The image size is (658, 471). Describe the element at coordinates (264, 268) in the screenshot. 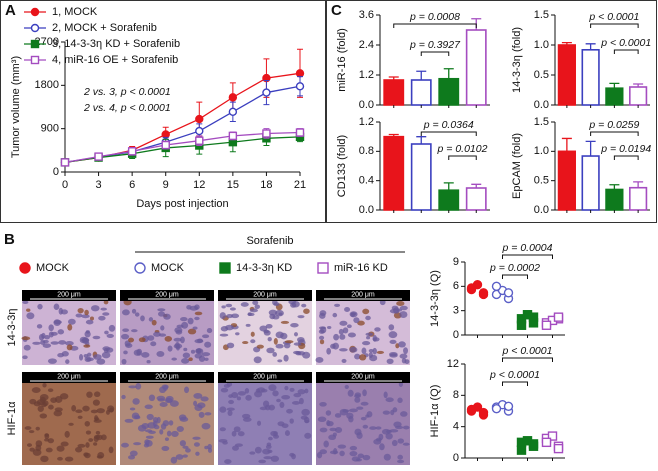

I see `legend-label: 14-3-3η KD` at that location.